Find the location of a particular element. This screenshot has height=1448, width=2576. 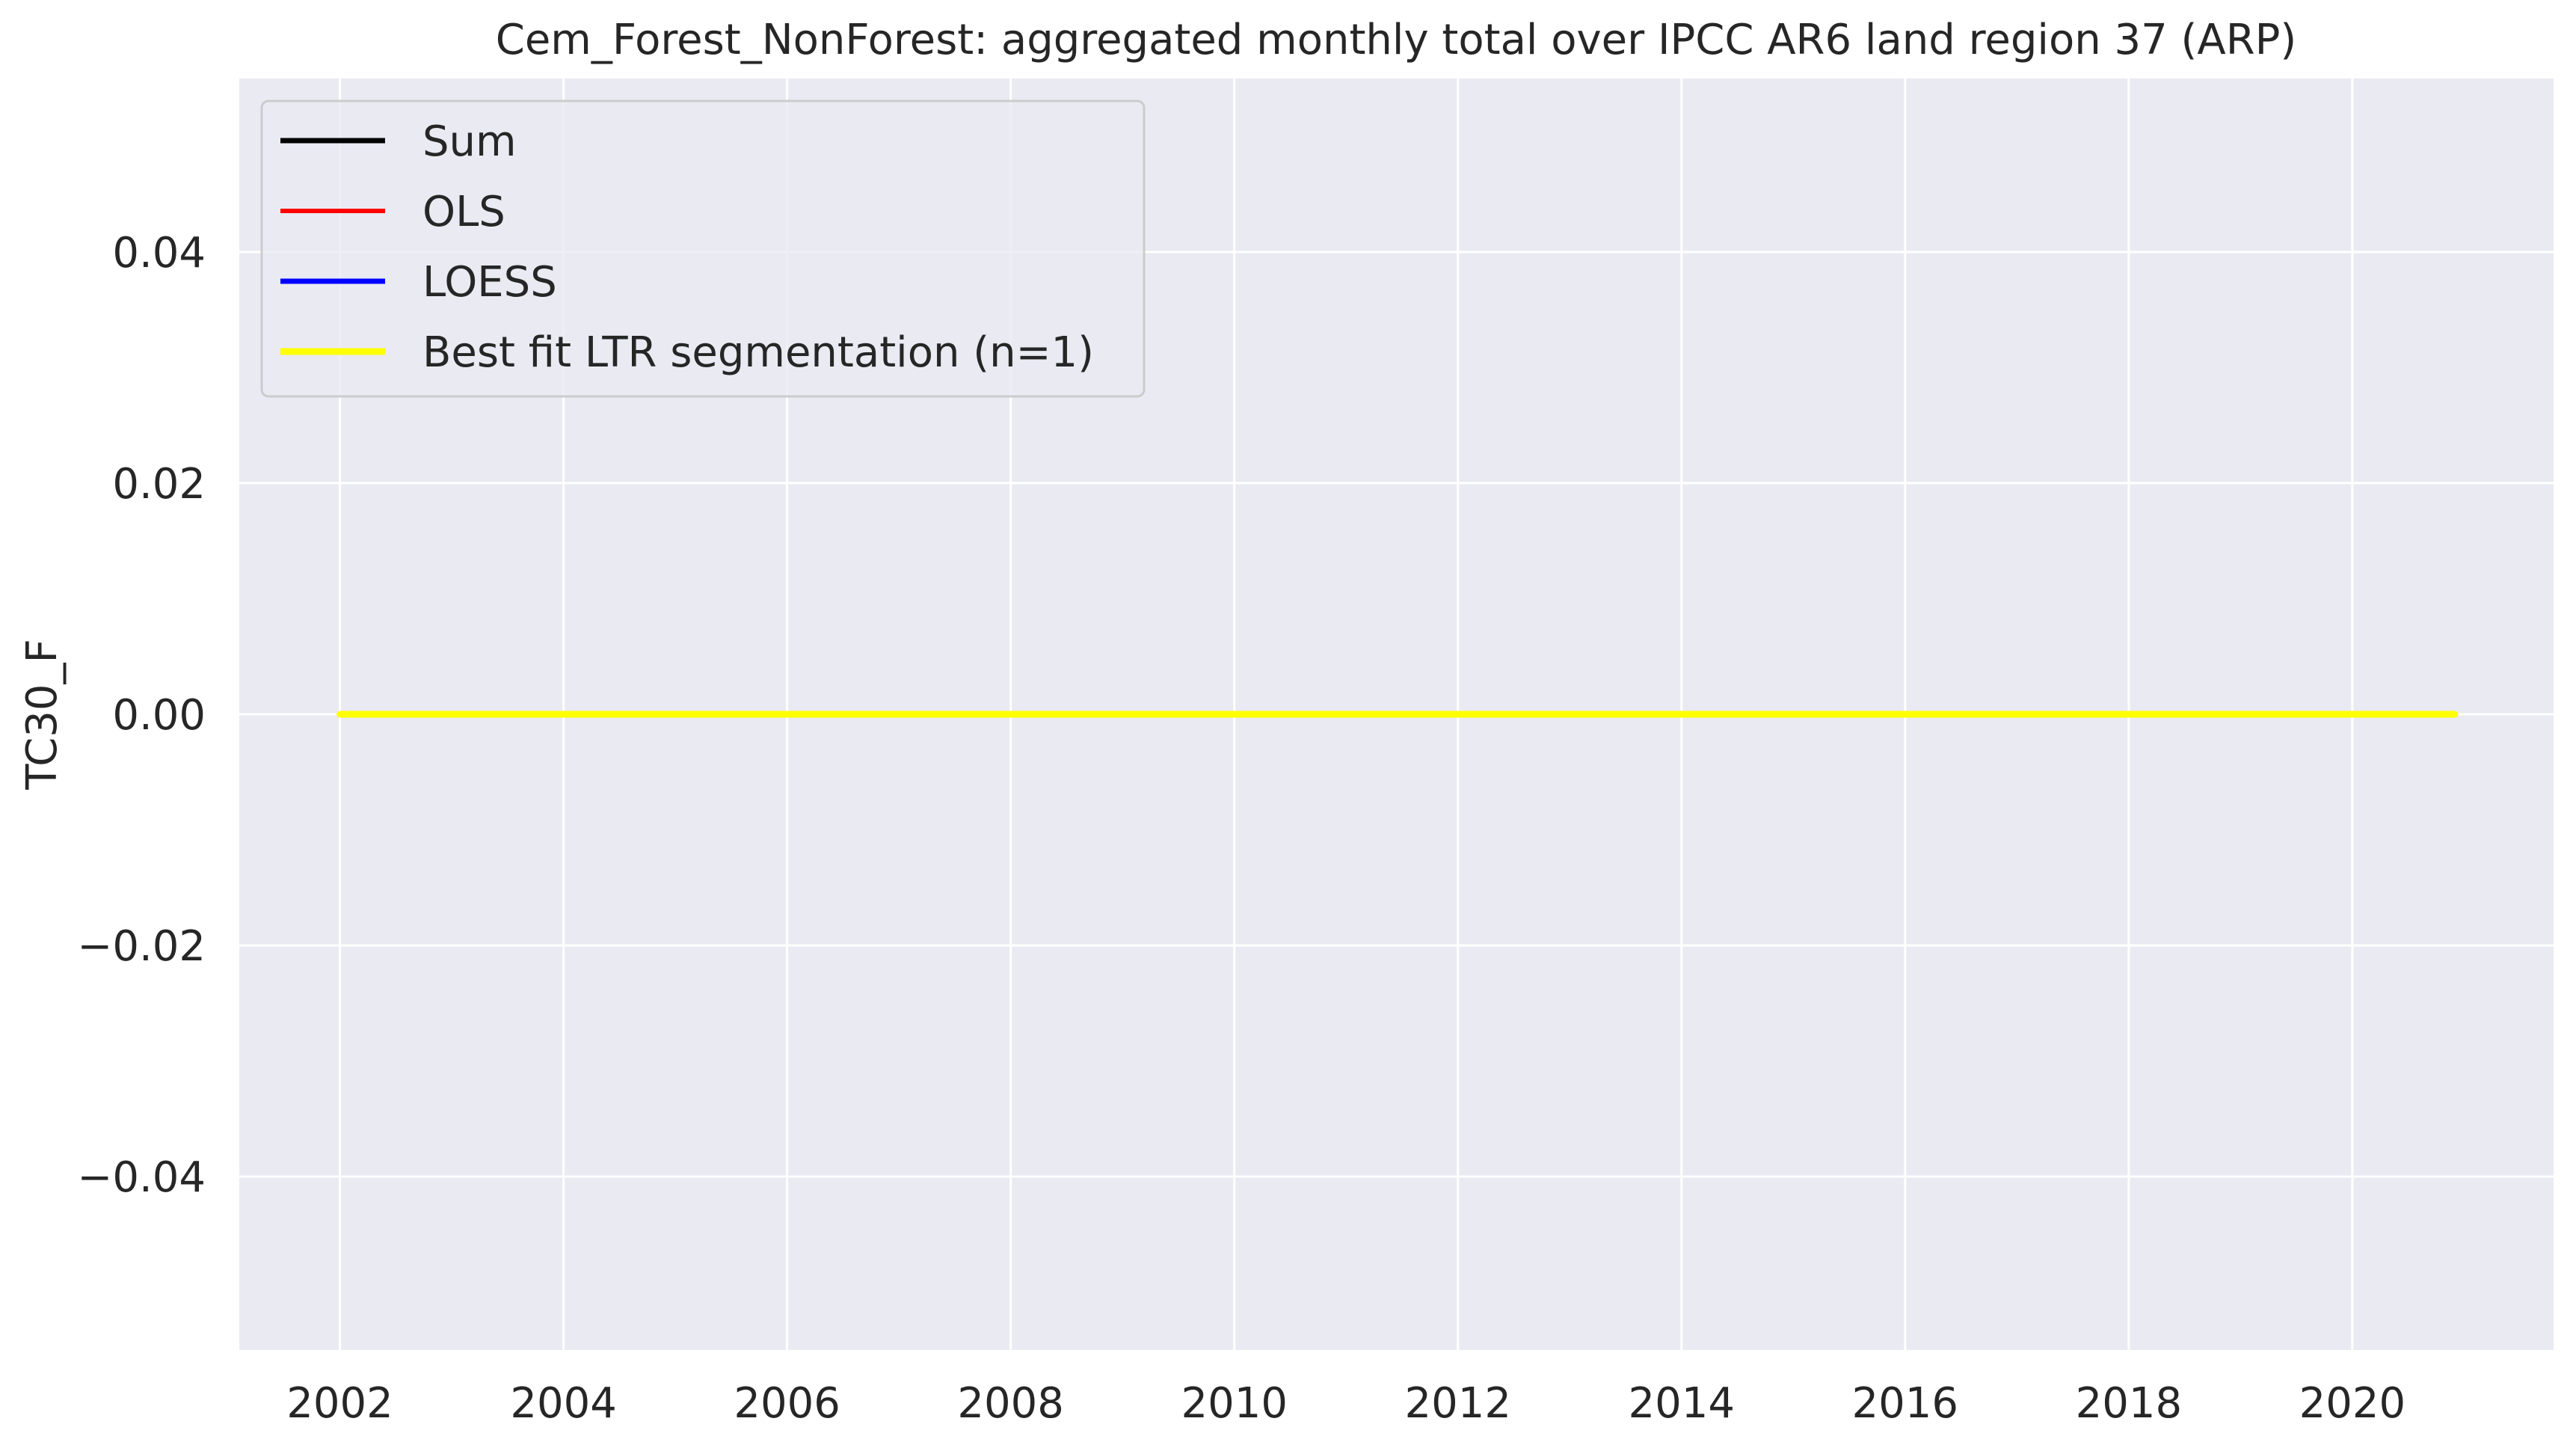

x-tick-label: 2018 is located at coordinates (2129, 1403).